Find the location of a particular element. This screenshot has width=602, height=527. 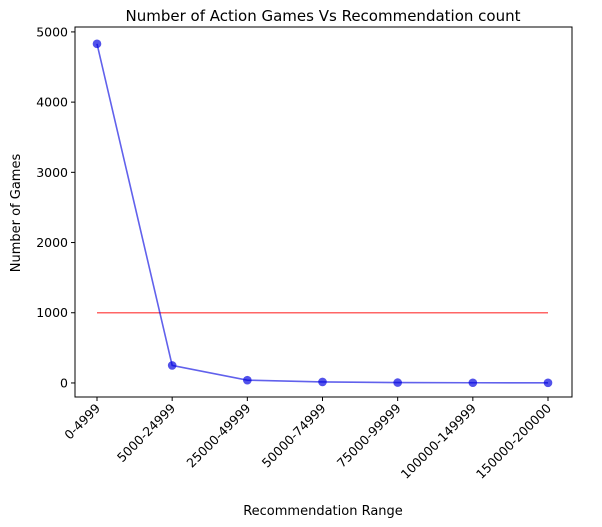

x-tick-label: 25000-49999 is located at coordinates (218, 435).